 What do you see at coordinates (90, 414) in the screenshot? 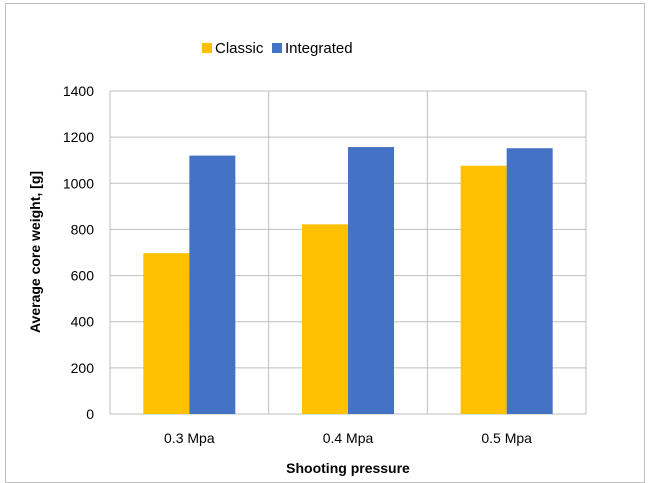
I see `y-tick-label-0: 0` at bounding box center [90, 414].